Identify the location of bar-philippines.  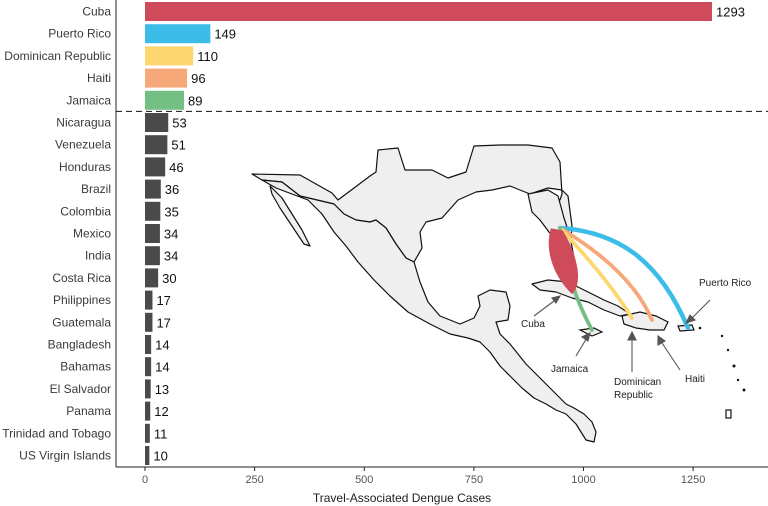
(149, 300).